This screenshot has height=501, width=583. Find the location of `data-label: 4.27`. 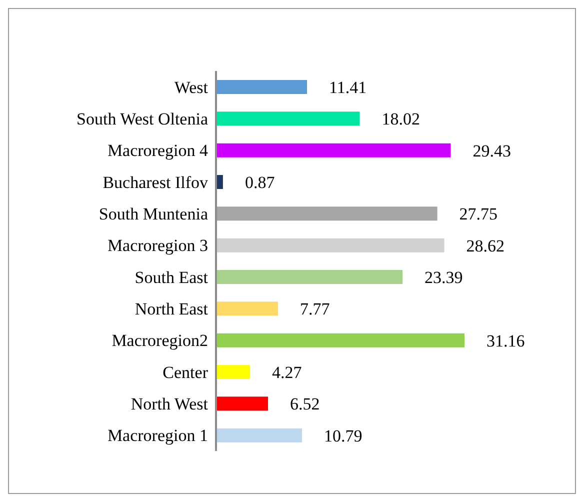

data-label: 4.27 is located at coordinates (287, 372).